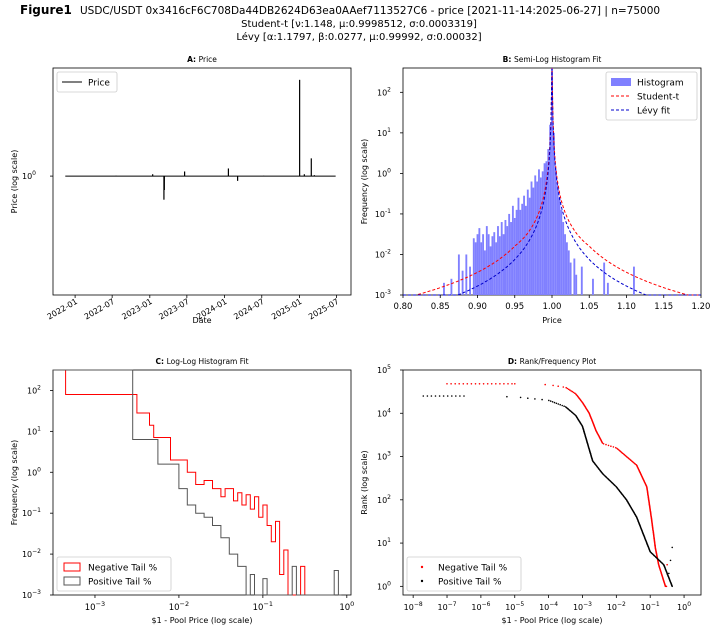  Describe the element at coordinates (14, 182) in the screenshot. I see `y-axis-label: Price (log scale)` at that location.